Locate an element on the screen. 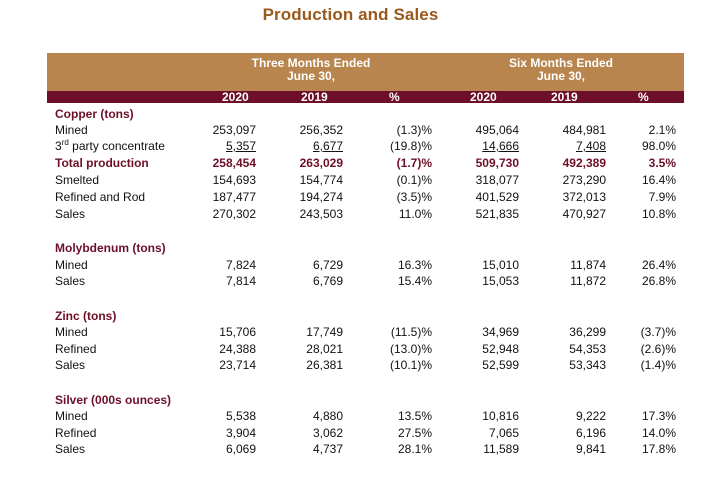 The image size is (701, 478). cell-6m-2019: 11,872 is located at coordinates (588, 281).